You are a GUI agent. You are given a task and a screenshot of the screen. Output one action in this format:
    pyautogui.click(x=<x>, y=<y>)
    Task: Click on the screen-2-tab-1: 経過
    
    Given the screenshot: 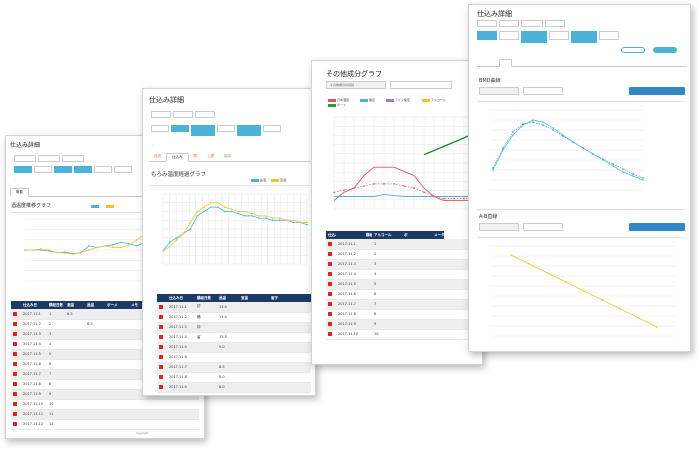 What is the action you would take?
    pyautogui.click(x=157, y=156)
    